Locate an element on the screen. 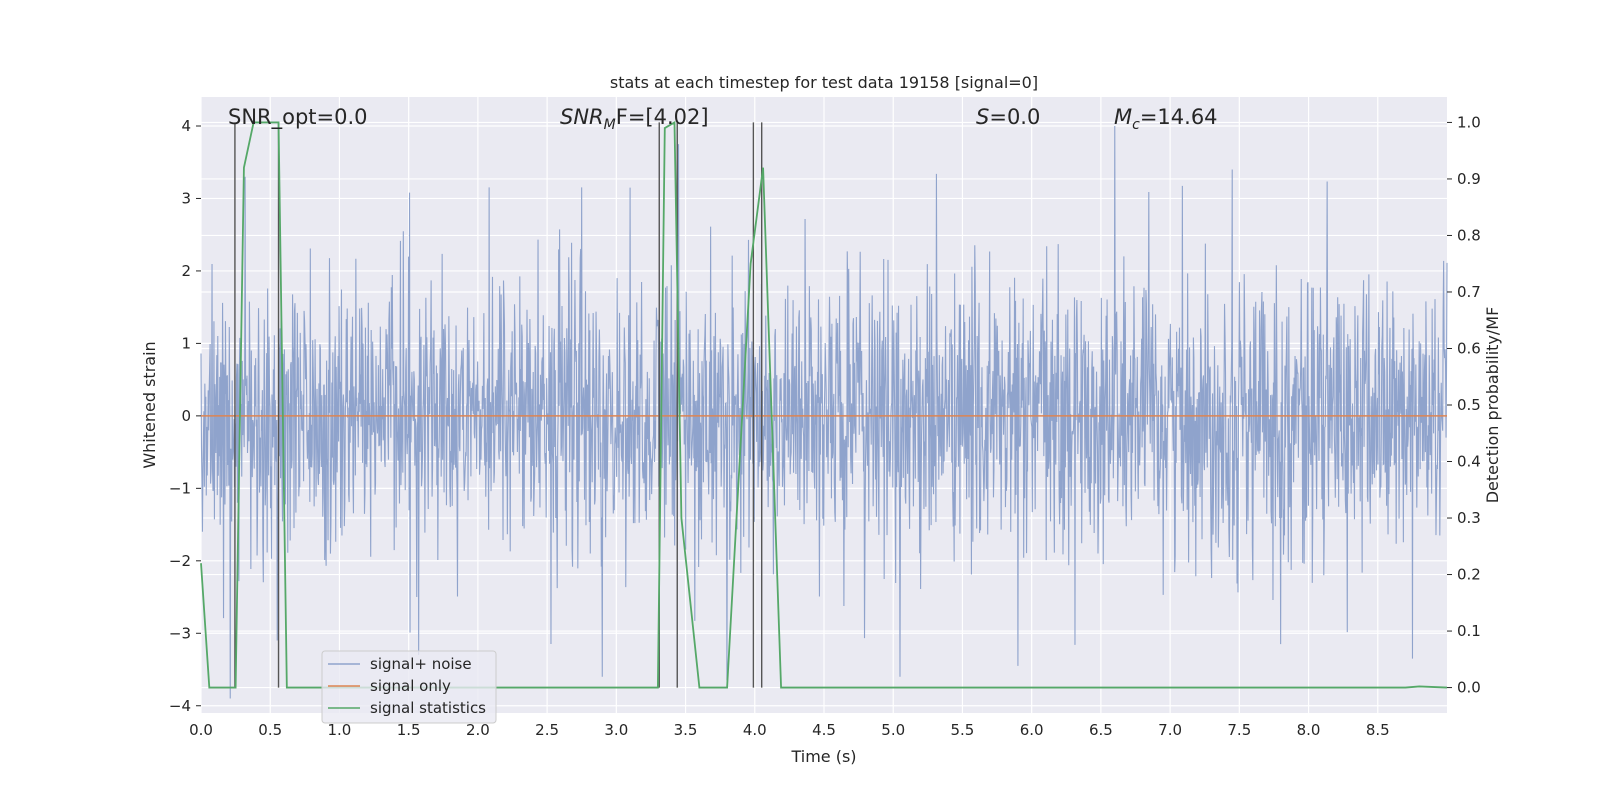  y-tick-label-left: 1 is located at coordinates (186, 343).